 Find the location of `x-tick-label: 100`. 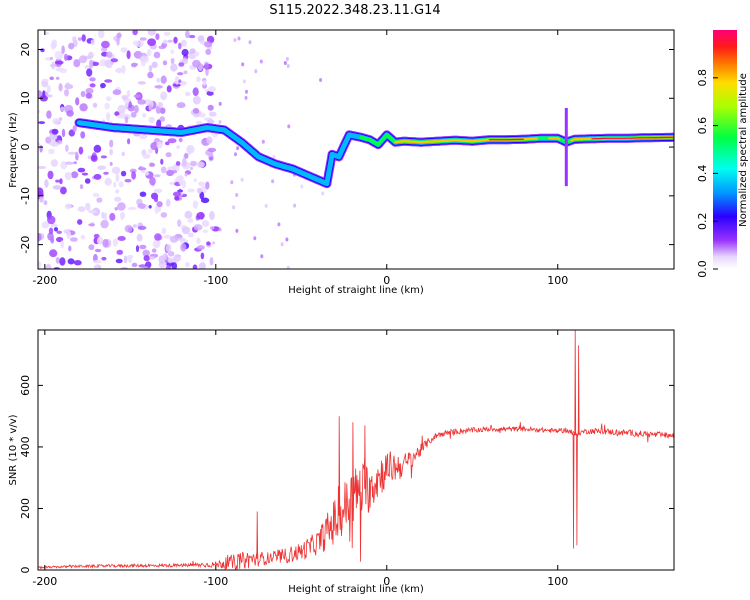

x-tick-label: 100 is located at coordinates (557, 280).